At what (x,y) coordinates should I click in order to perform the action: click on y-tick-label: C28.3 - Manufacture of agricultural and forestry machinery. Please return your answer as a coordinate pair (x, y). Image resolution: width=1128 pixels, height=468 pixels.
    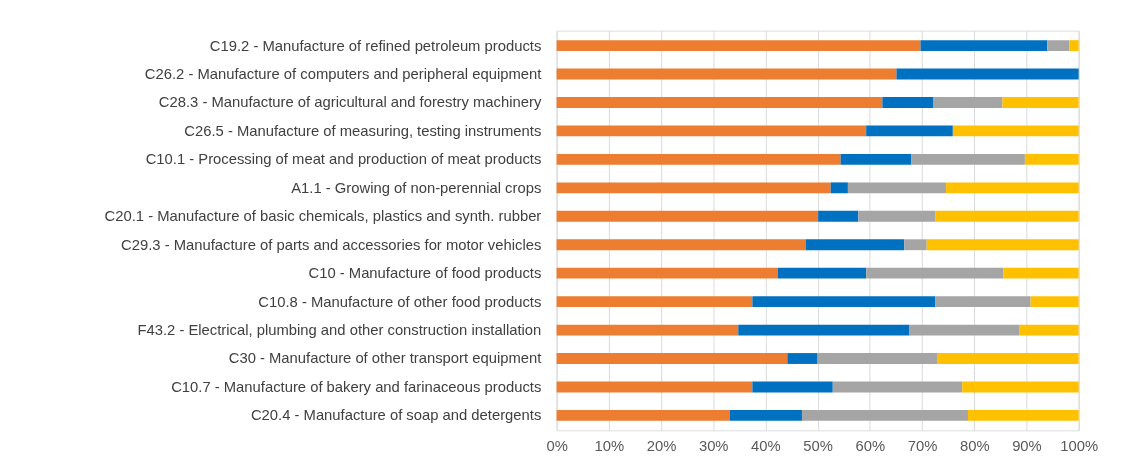
    Looking at the image, I should click on (350, 102).